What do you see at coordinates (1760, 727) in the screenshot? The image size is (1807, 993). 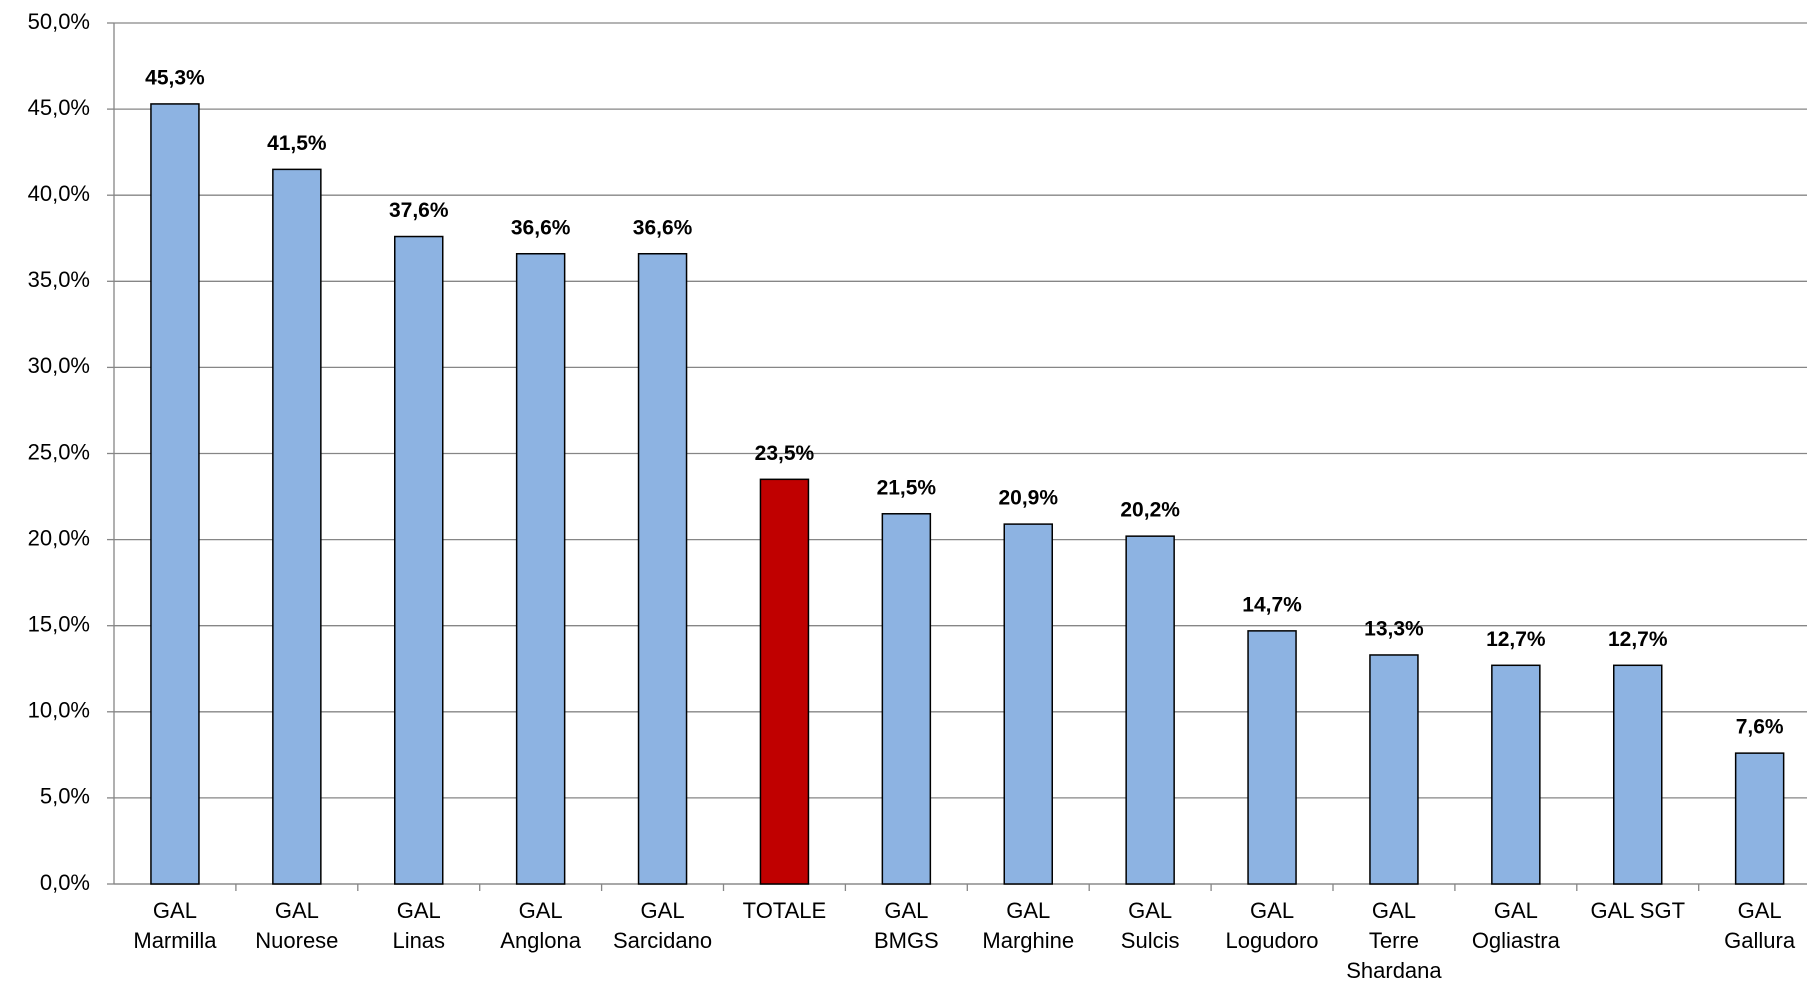 I see `value-label: 7,6%` at bounding box center [1760, 727].